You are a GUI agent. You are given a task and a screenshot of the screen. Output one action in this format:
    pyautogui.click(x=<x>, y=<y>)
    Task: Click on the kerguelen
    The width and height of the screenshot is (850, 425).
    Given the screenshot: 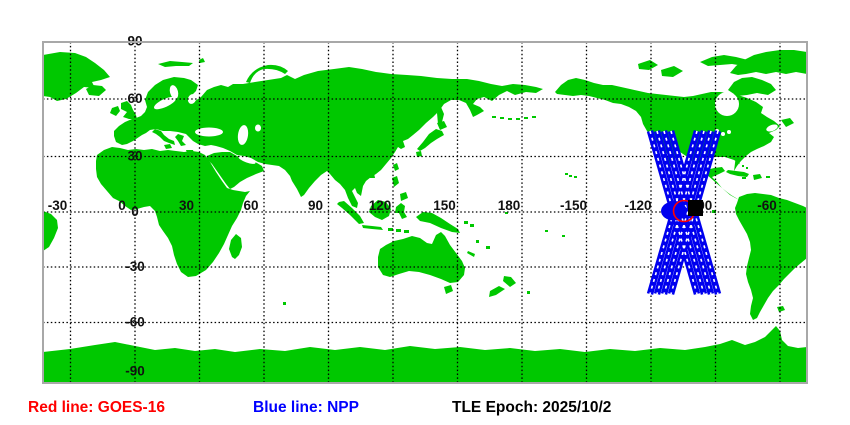 What is the action you would take?
    pyautogui.click(x=284, y=303)
    